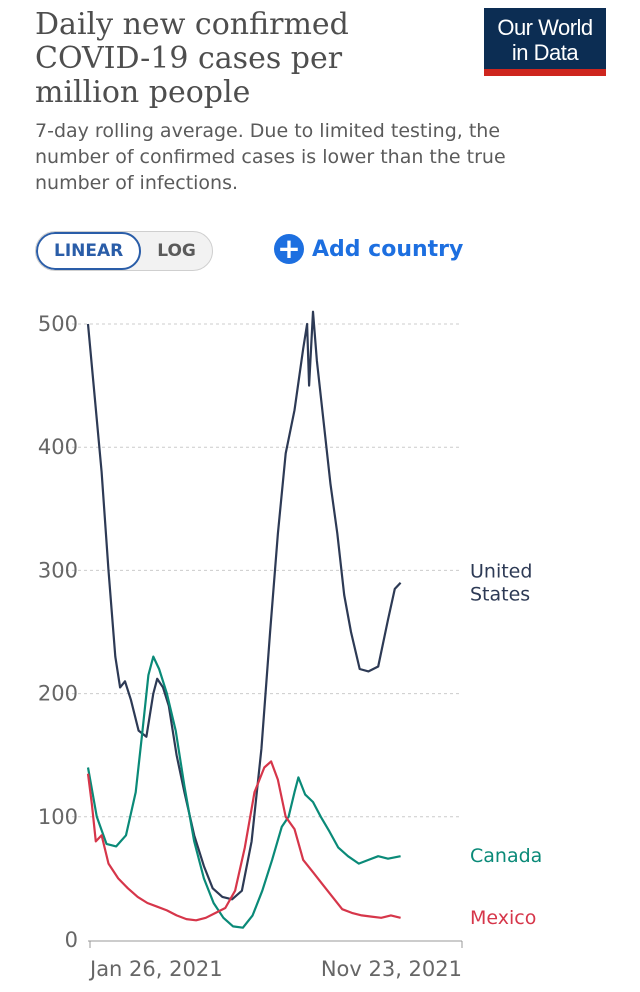  What do you see at coordinates (500, 595) in the screenshot?
I see `series-label: States` at bounding box center [500, 595].